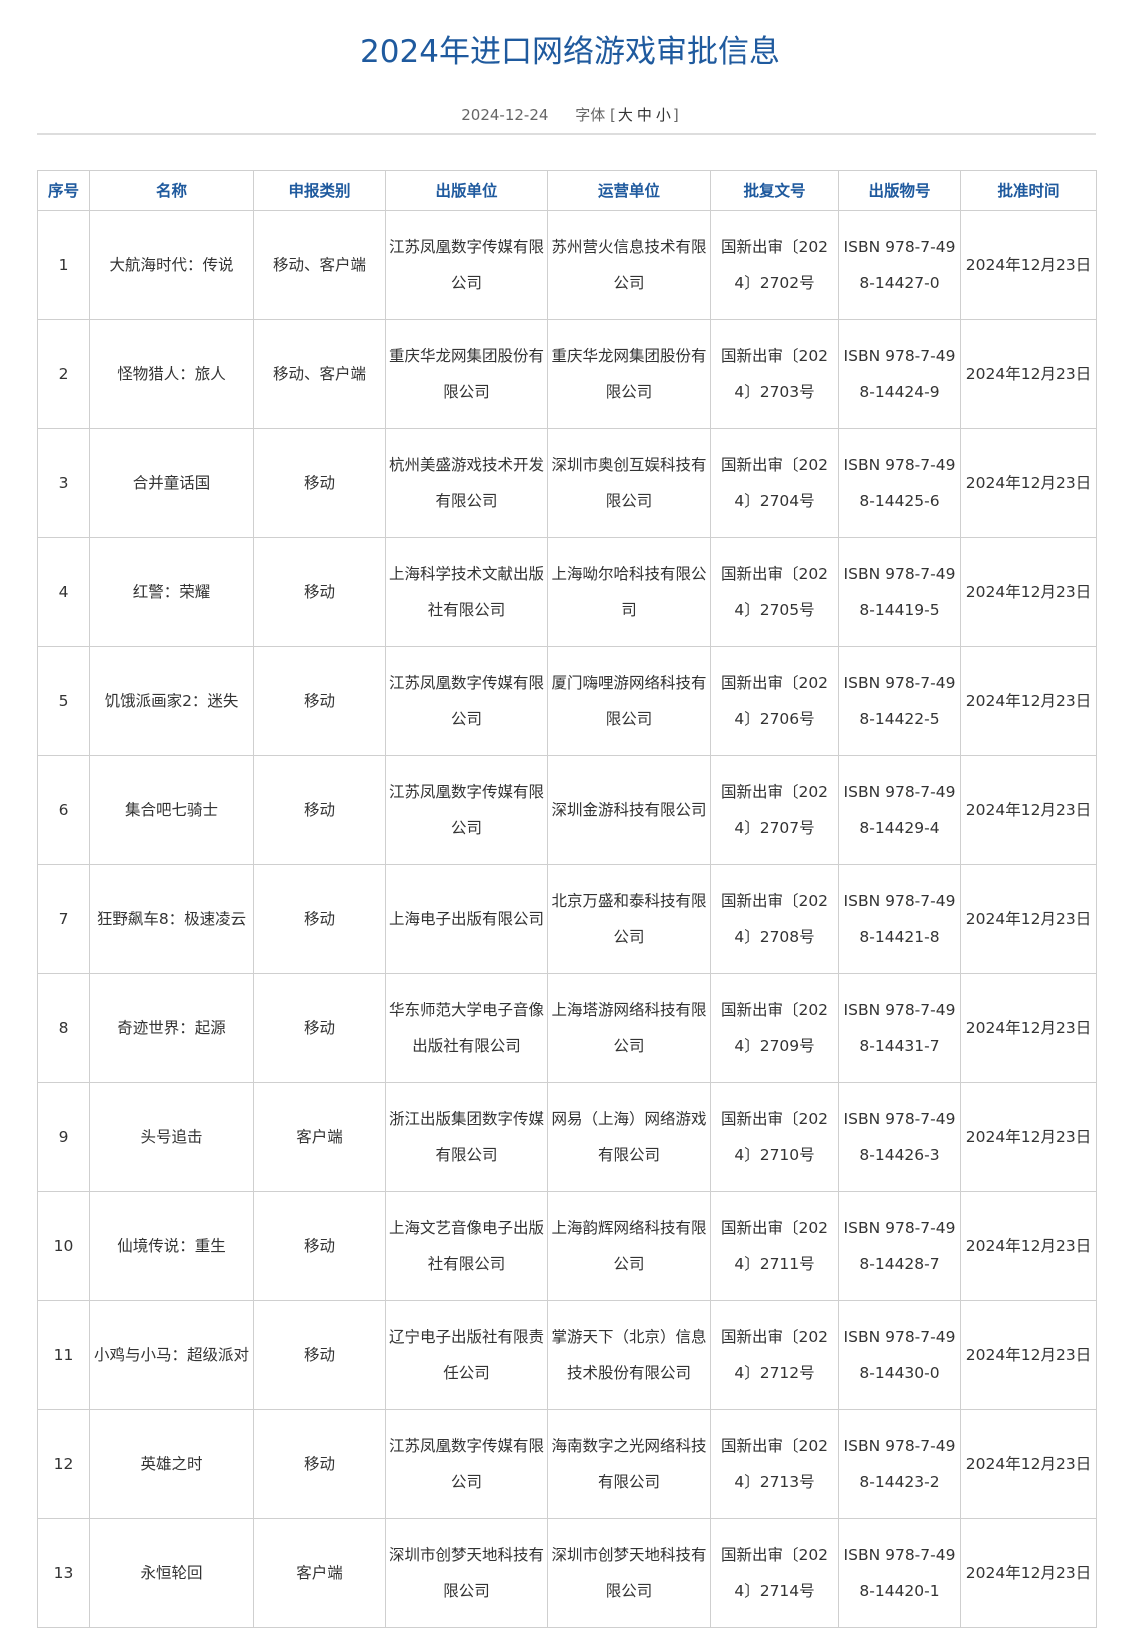 The image size is (1140, 1630). I want to click on divider, so click(566, 134).